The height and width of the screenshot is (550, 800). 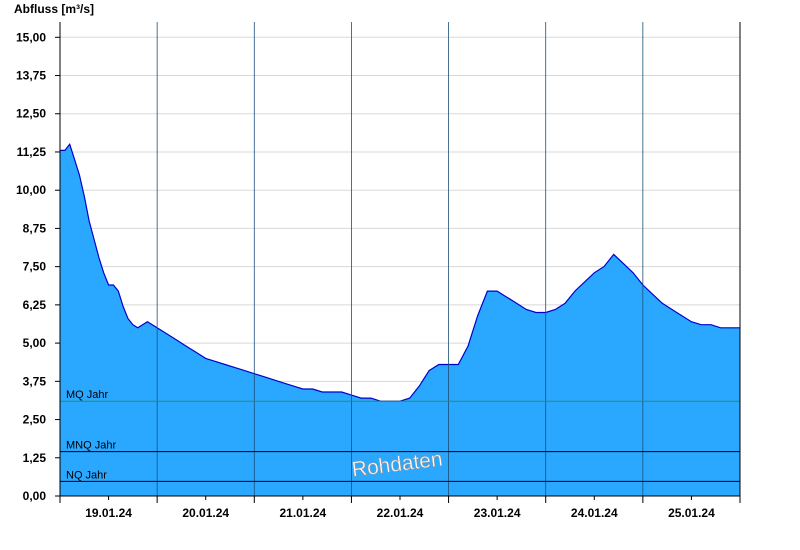 I want to click on y-tick-label: 13,75, so click(x=31, y=76).